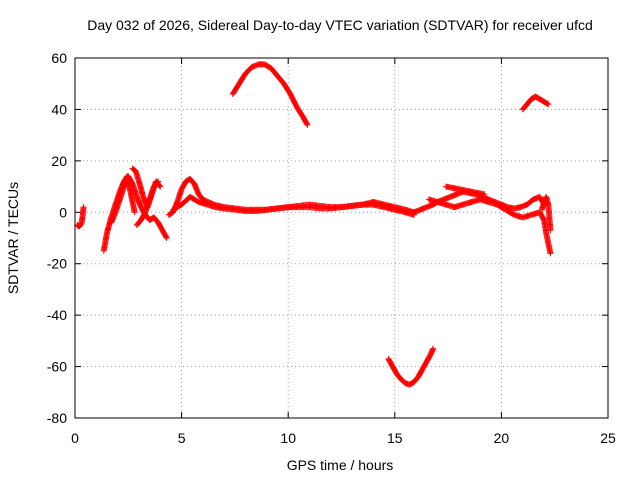 The width and height of the screenshot is (640, 480). I want to click on x-tick-label: 0, so click(75, 438).